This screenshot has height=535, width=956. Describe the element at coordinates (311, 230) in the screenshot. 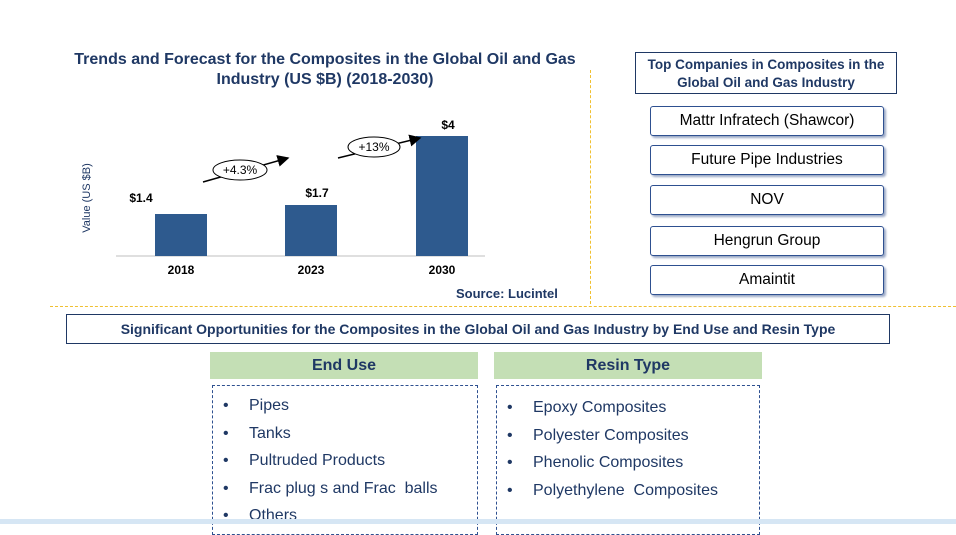

I see `bar-2023` at that location.